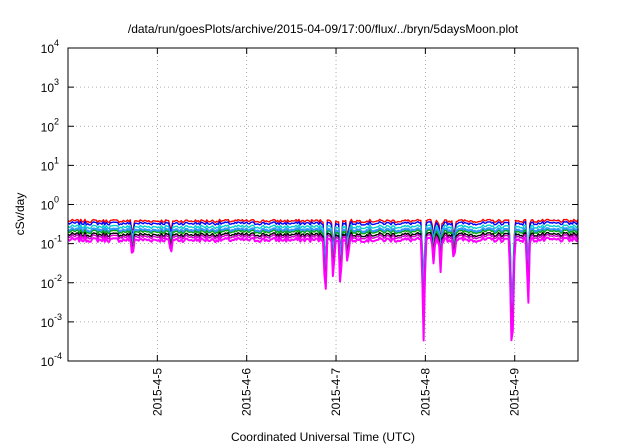  I want to click on x-tick-label: 2015-4-9, so click(515, 392).